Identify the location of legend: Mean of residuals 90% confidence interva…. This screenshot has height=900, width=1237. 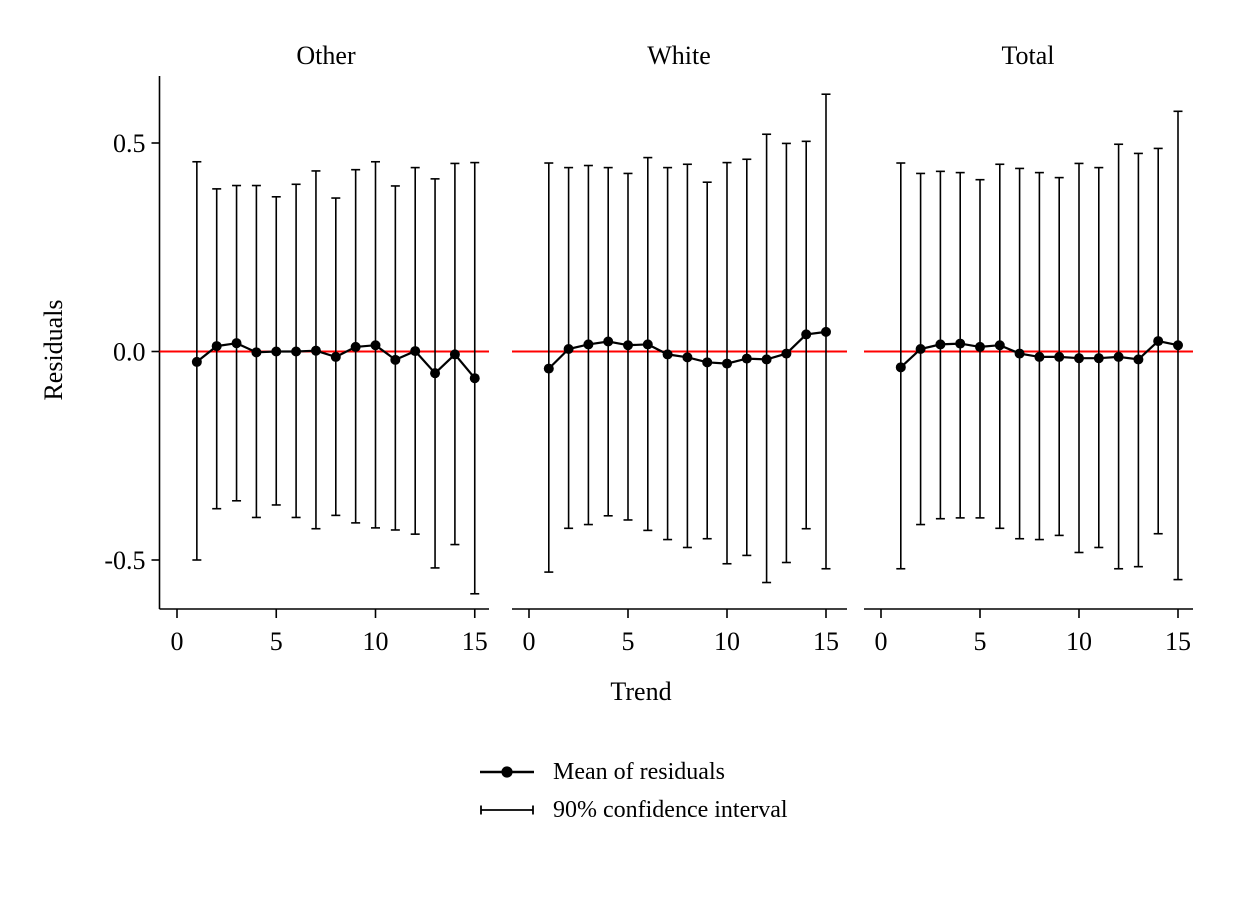
(633, 797).